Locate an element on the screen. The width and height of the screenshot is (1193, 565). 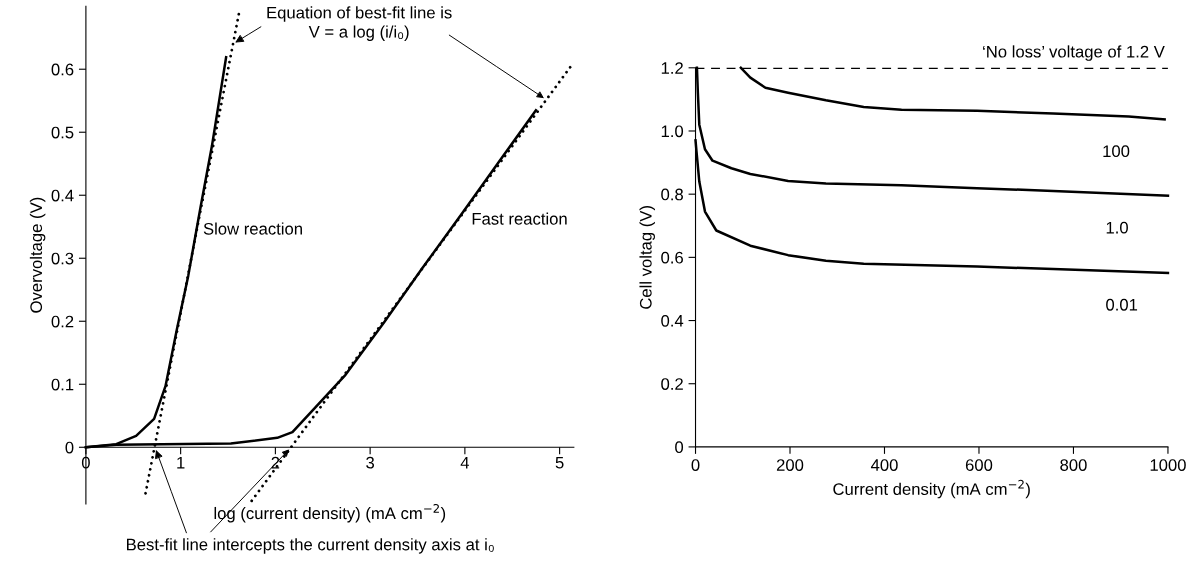
x-axis-title: log (current density) (mA cm$^{−2}$) is located at coordinates (330, 513).